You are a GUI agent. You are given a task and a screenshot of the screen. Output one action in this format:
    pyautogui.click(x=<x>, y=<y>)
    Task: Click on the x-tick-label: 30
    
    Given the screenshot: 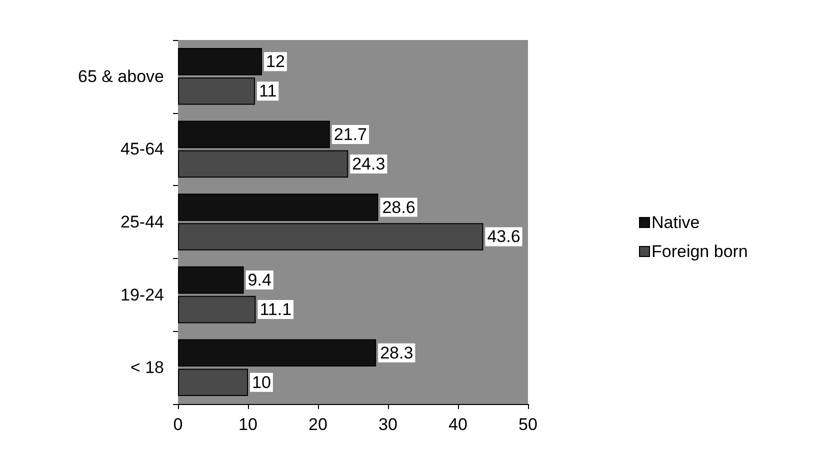 What is the action you would take?
    pyautogui.click(x=388, y=424)
    